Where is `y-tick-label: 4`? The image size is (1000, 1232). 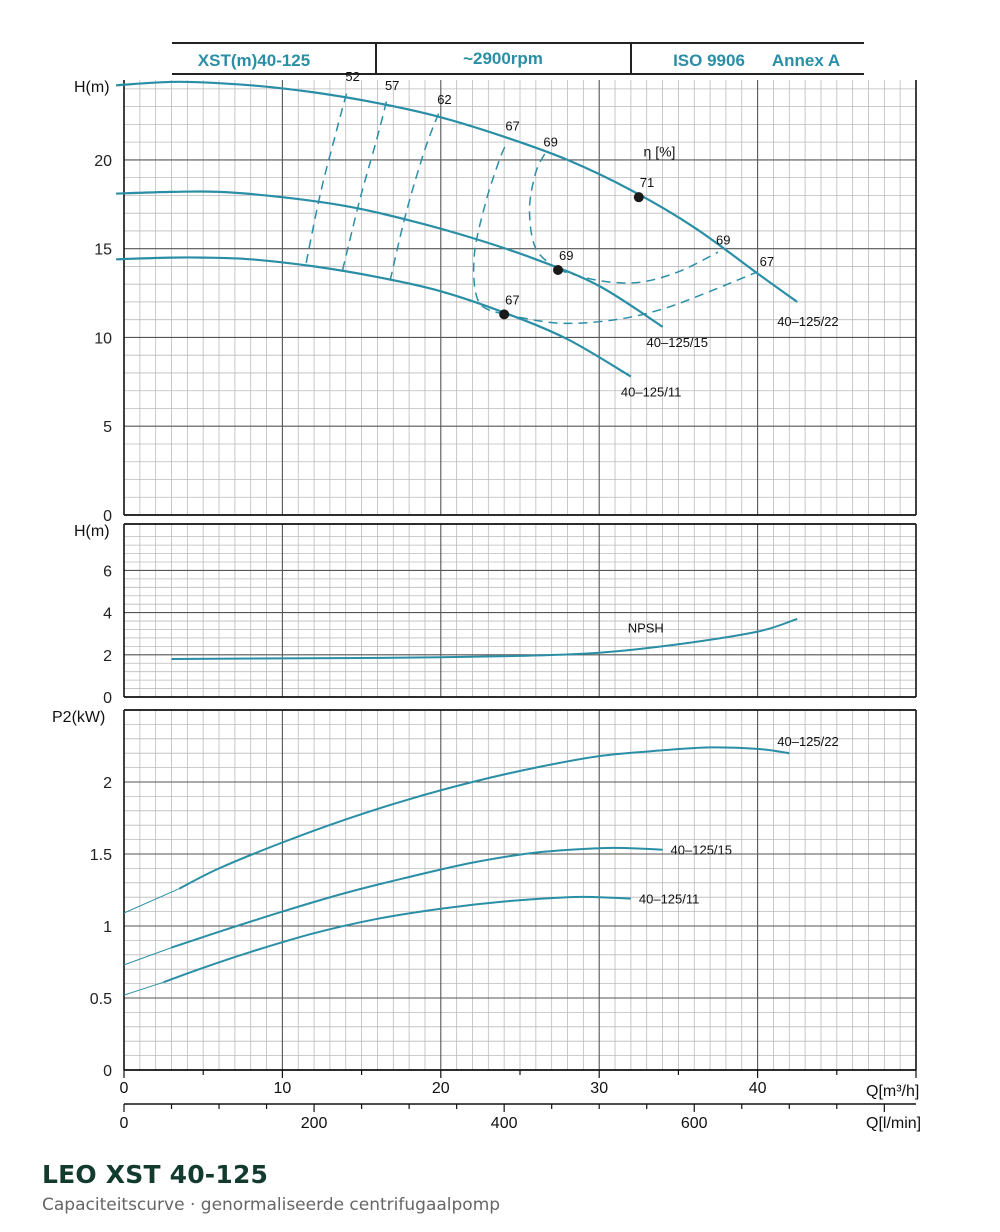 y-tick-label: 4 is located at coordinates (107, 614).